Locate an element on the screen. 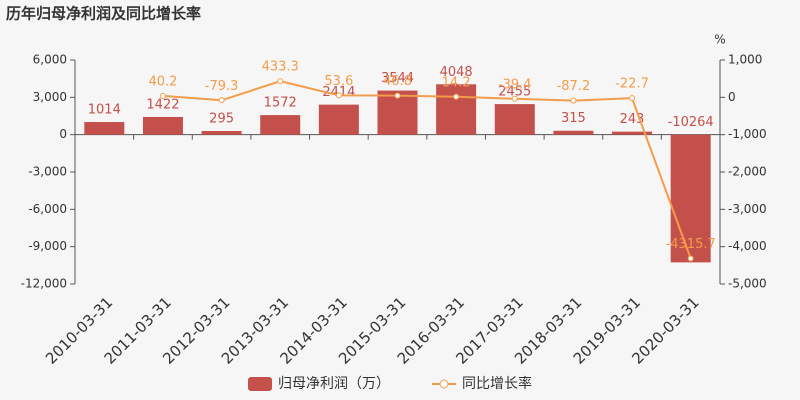 The width and height of the screenshot is (800, 400). y-tick-label: -9,000 is located at coordinates (47, 246).